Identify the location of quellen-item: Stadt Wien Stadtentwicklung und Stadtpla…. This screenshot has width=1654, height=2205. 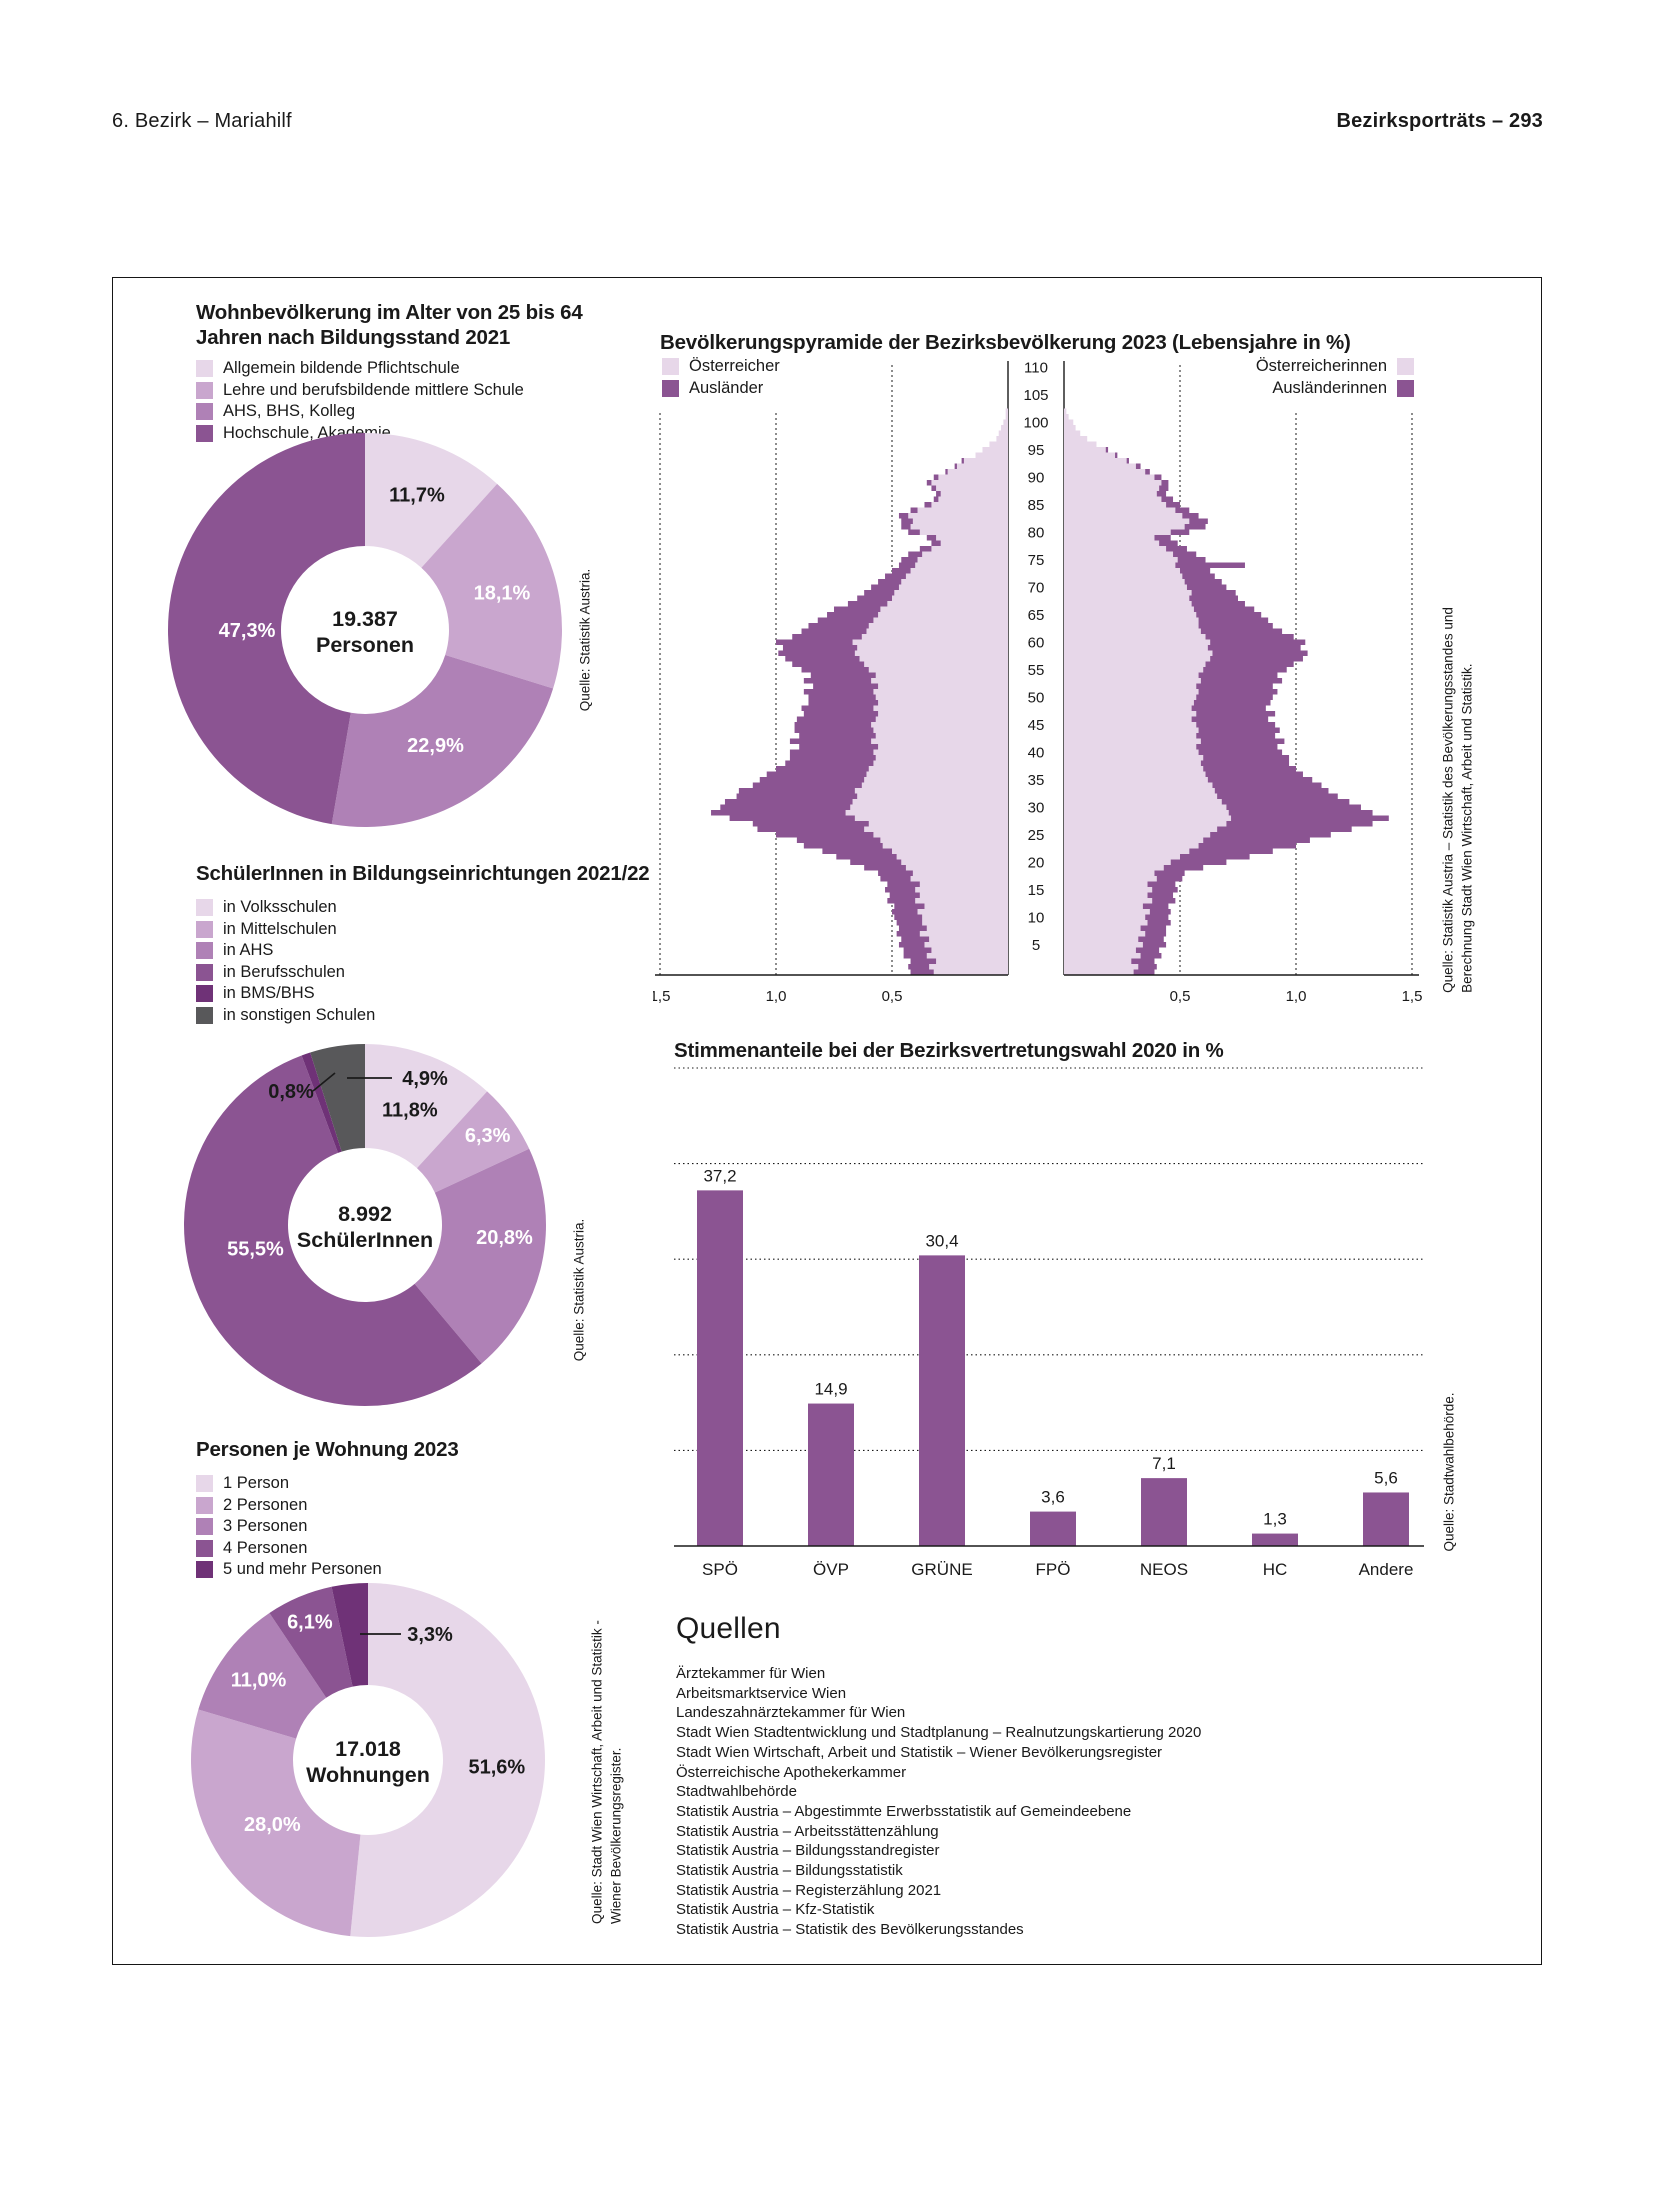
(939, 1733).